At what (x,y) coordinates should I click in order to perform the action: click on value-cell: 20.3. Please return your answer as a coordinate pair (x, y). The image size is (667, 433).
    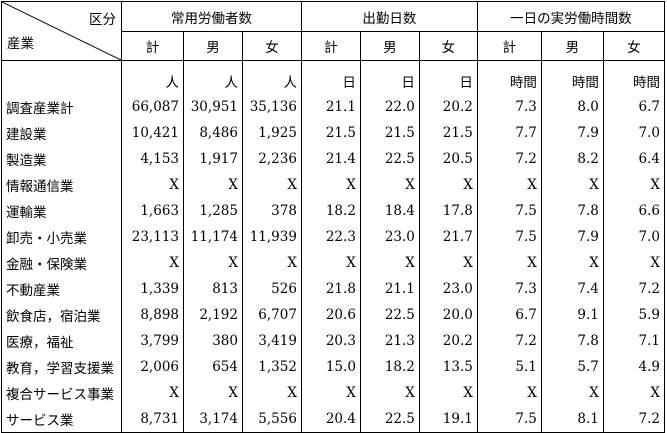
    Looking at the image, I should click on (330, 341).